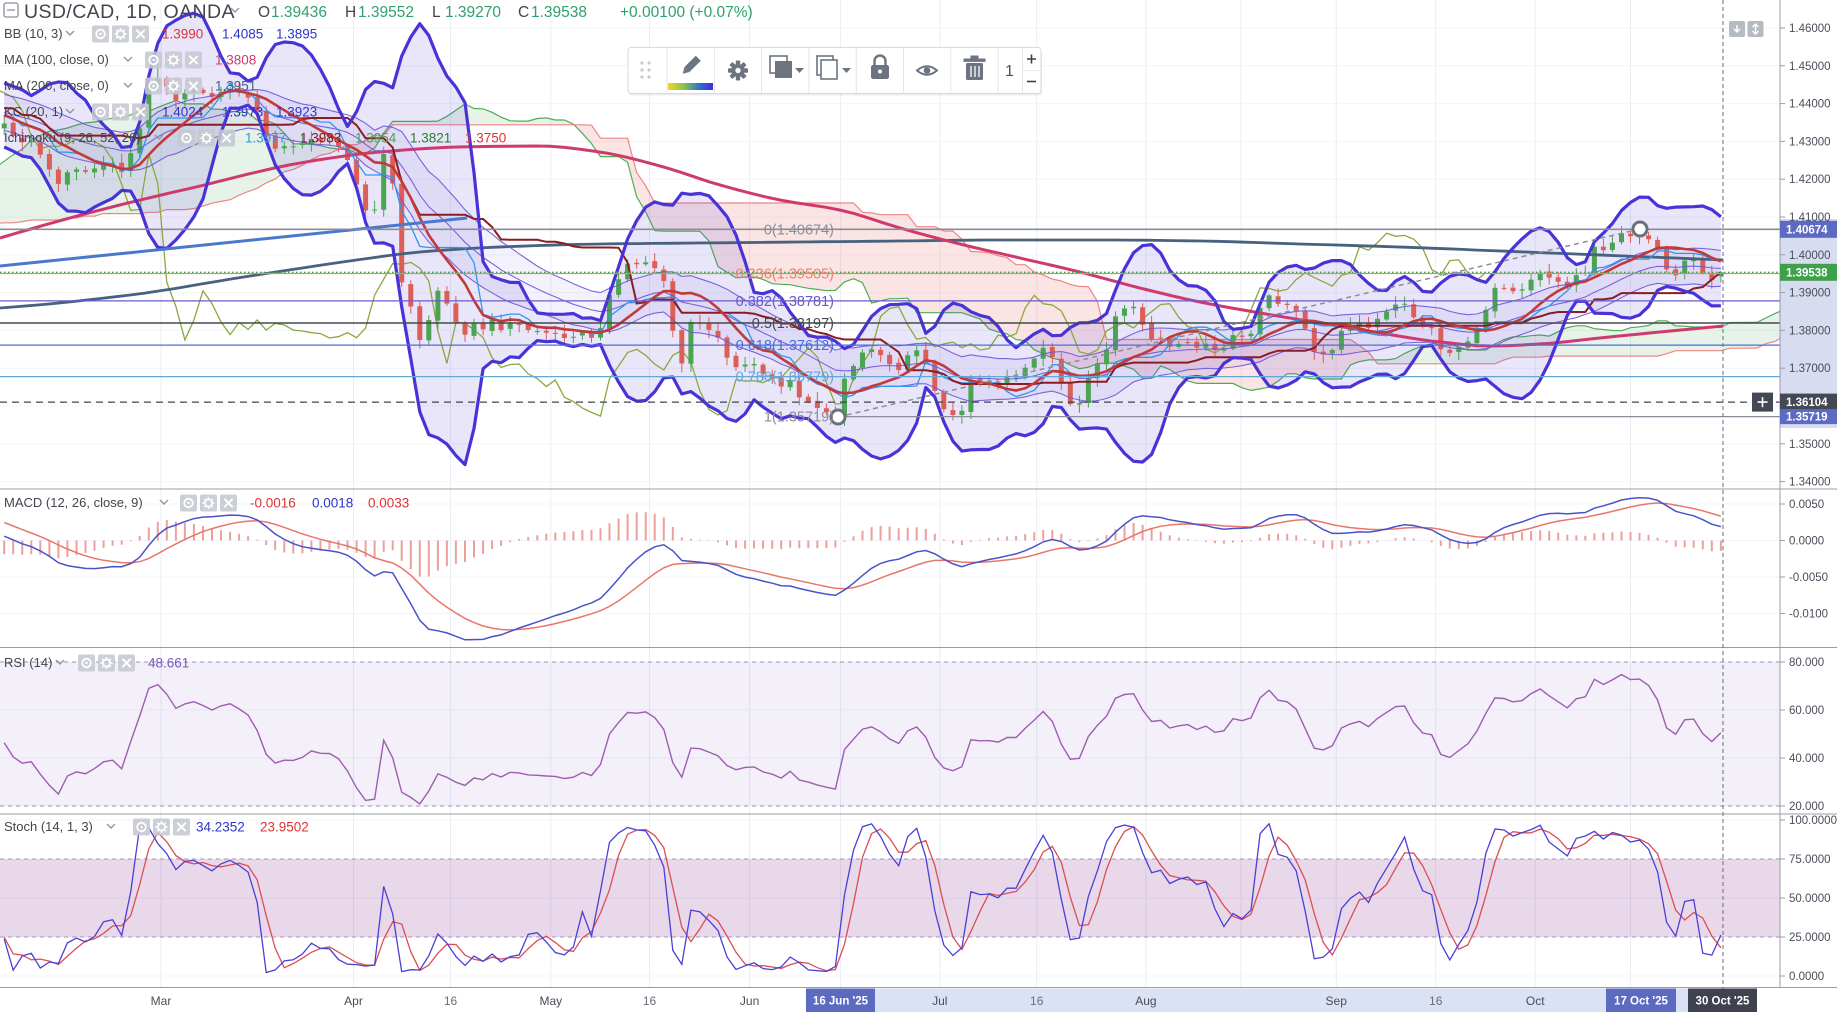 The width and height of the screenshot is (1837, 1024). Describe the element at coordinates (1145, 1001) in the screenshot. I see `svg-text: Aug` at that location.